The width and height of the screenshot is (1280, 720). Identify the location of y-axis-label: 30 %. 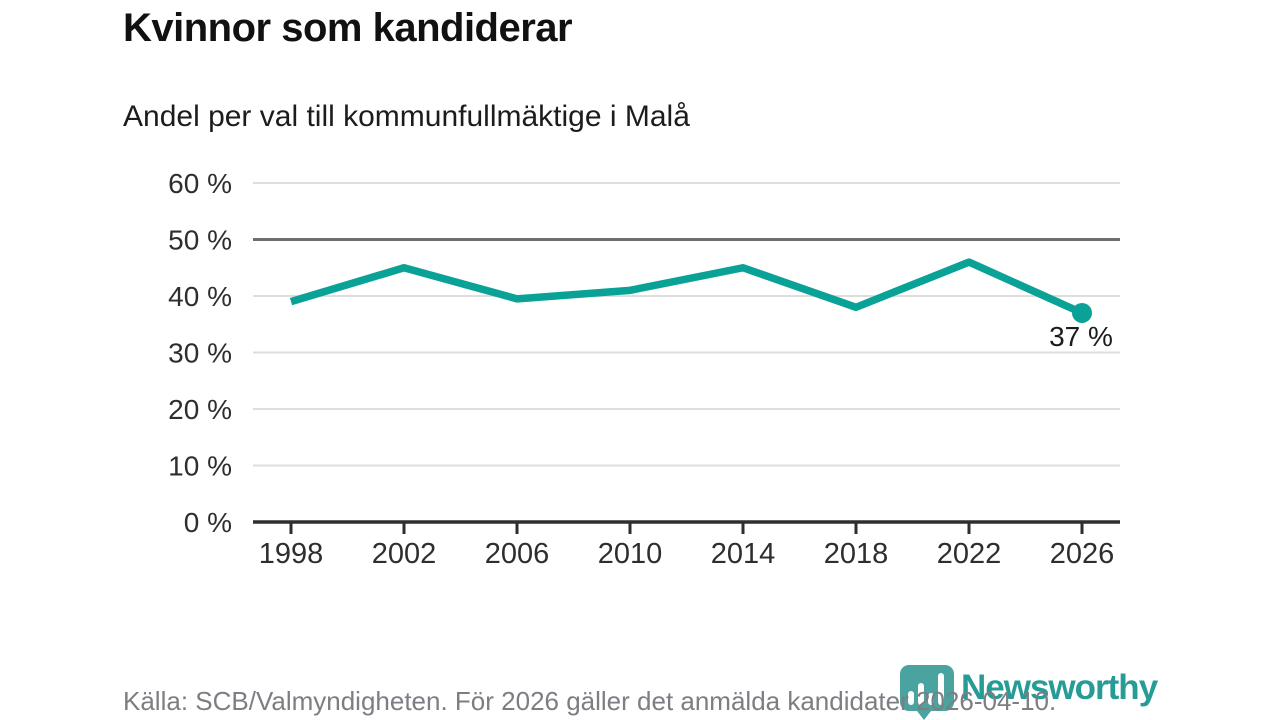
(200, 353).